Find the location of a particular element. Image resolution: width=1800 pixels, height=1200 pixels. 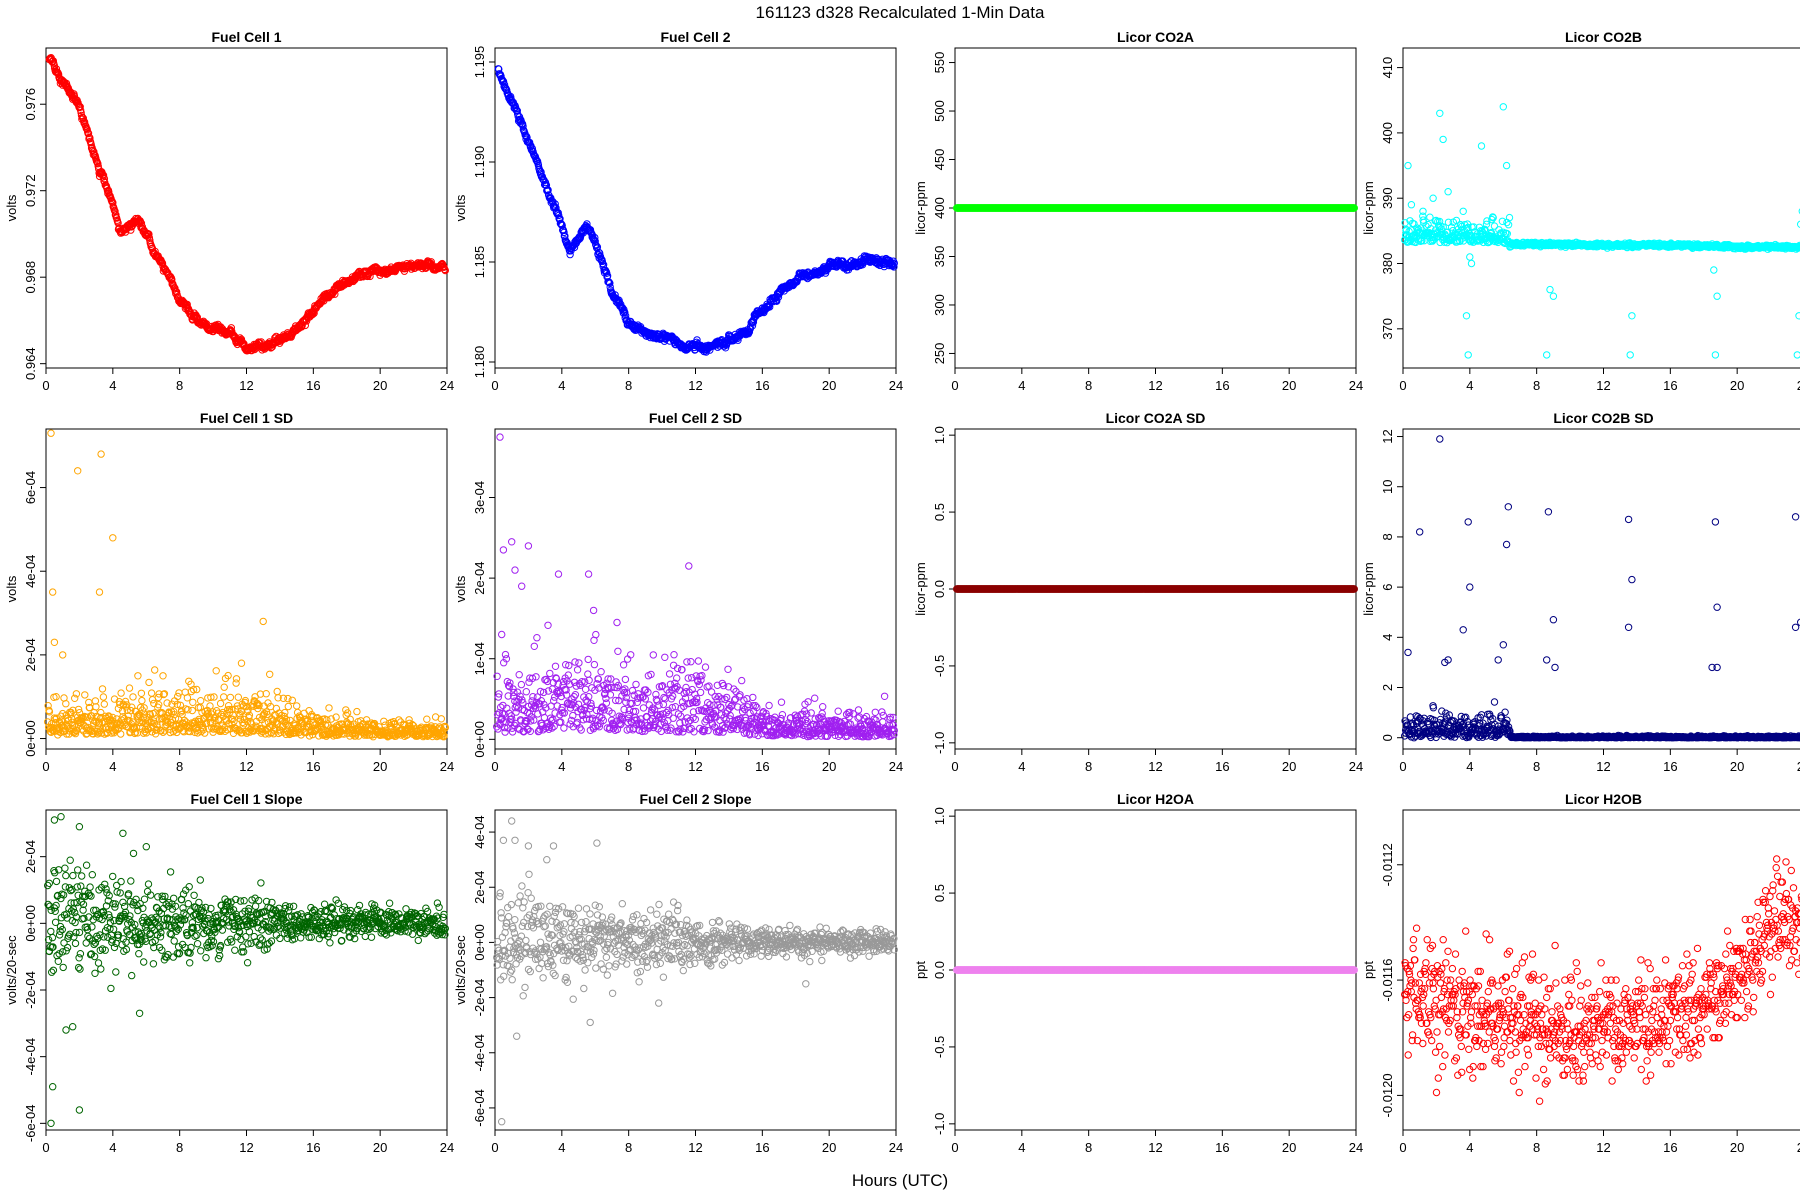

y-tick-label: 0.972 is located at coordinates (30, 190).